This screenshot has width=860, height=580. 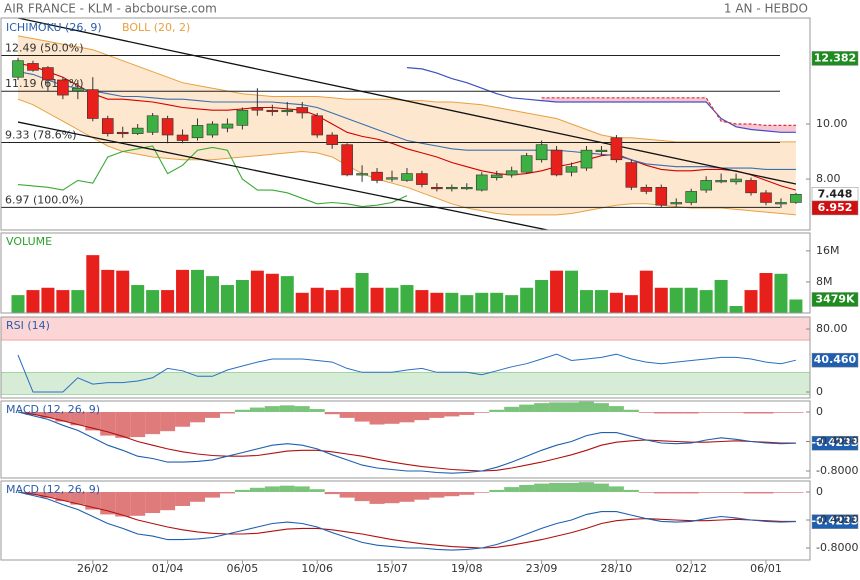 I want to click on price-label: 6.952, so click(x=835, y=207).